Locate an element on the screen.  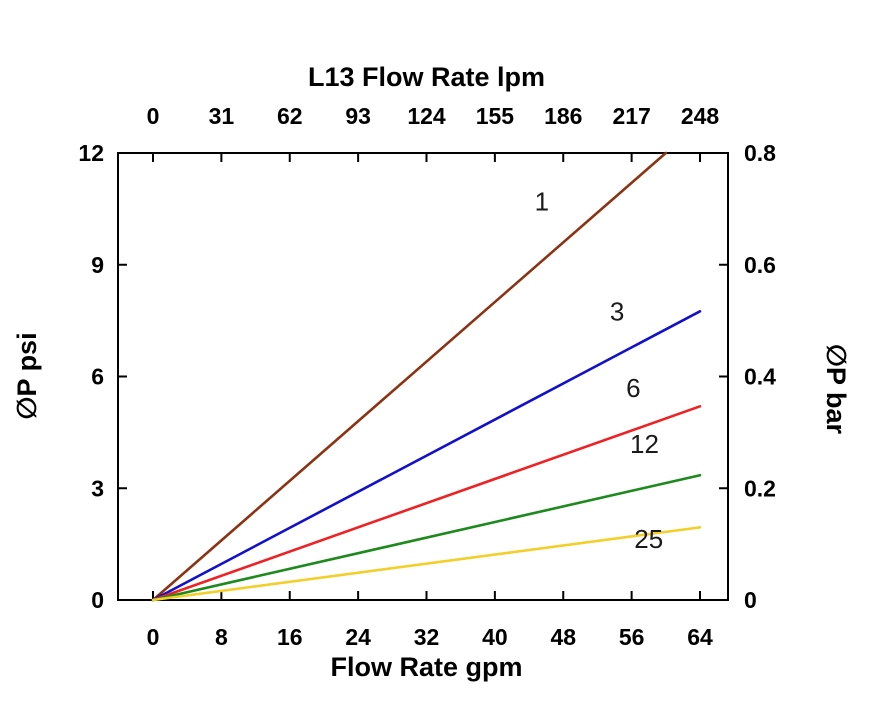
bottom-axis-tick-label: 56 is located at coordinates (632, 637).